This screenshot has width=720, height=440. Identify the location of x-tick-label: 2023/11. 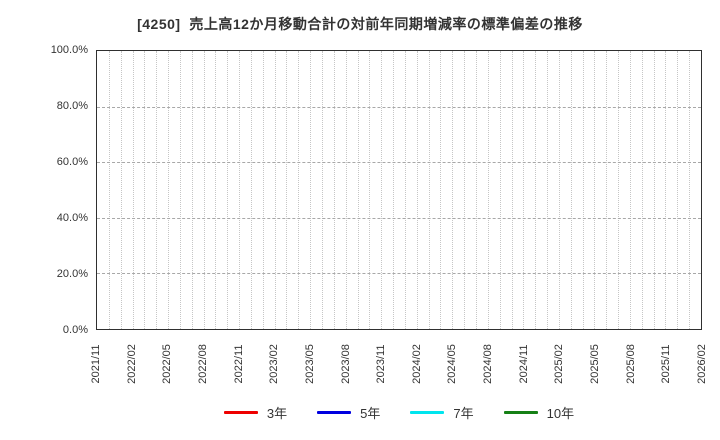
(381, 364).